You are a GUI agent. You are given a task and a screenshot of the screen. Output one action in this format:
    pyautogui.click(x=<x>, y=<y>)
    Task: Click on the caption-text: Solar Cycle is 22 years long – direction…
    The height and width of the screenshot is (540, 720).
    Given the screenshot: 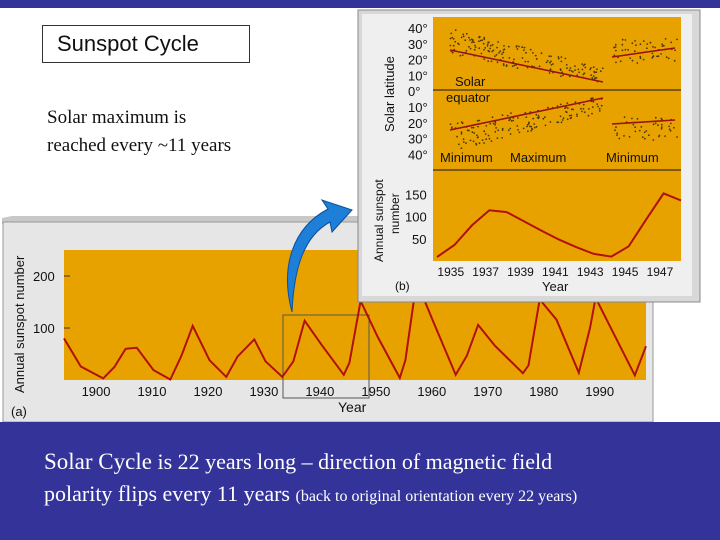 What is the action you would take?
    pyautogui.click(x=374, y=479)
    